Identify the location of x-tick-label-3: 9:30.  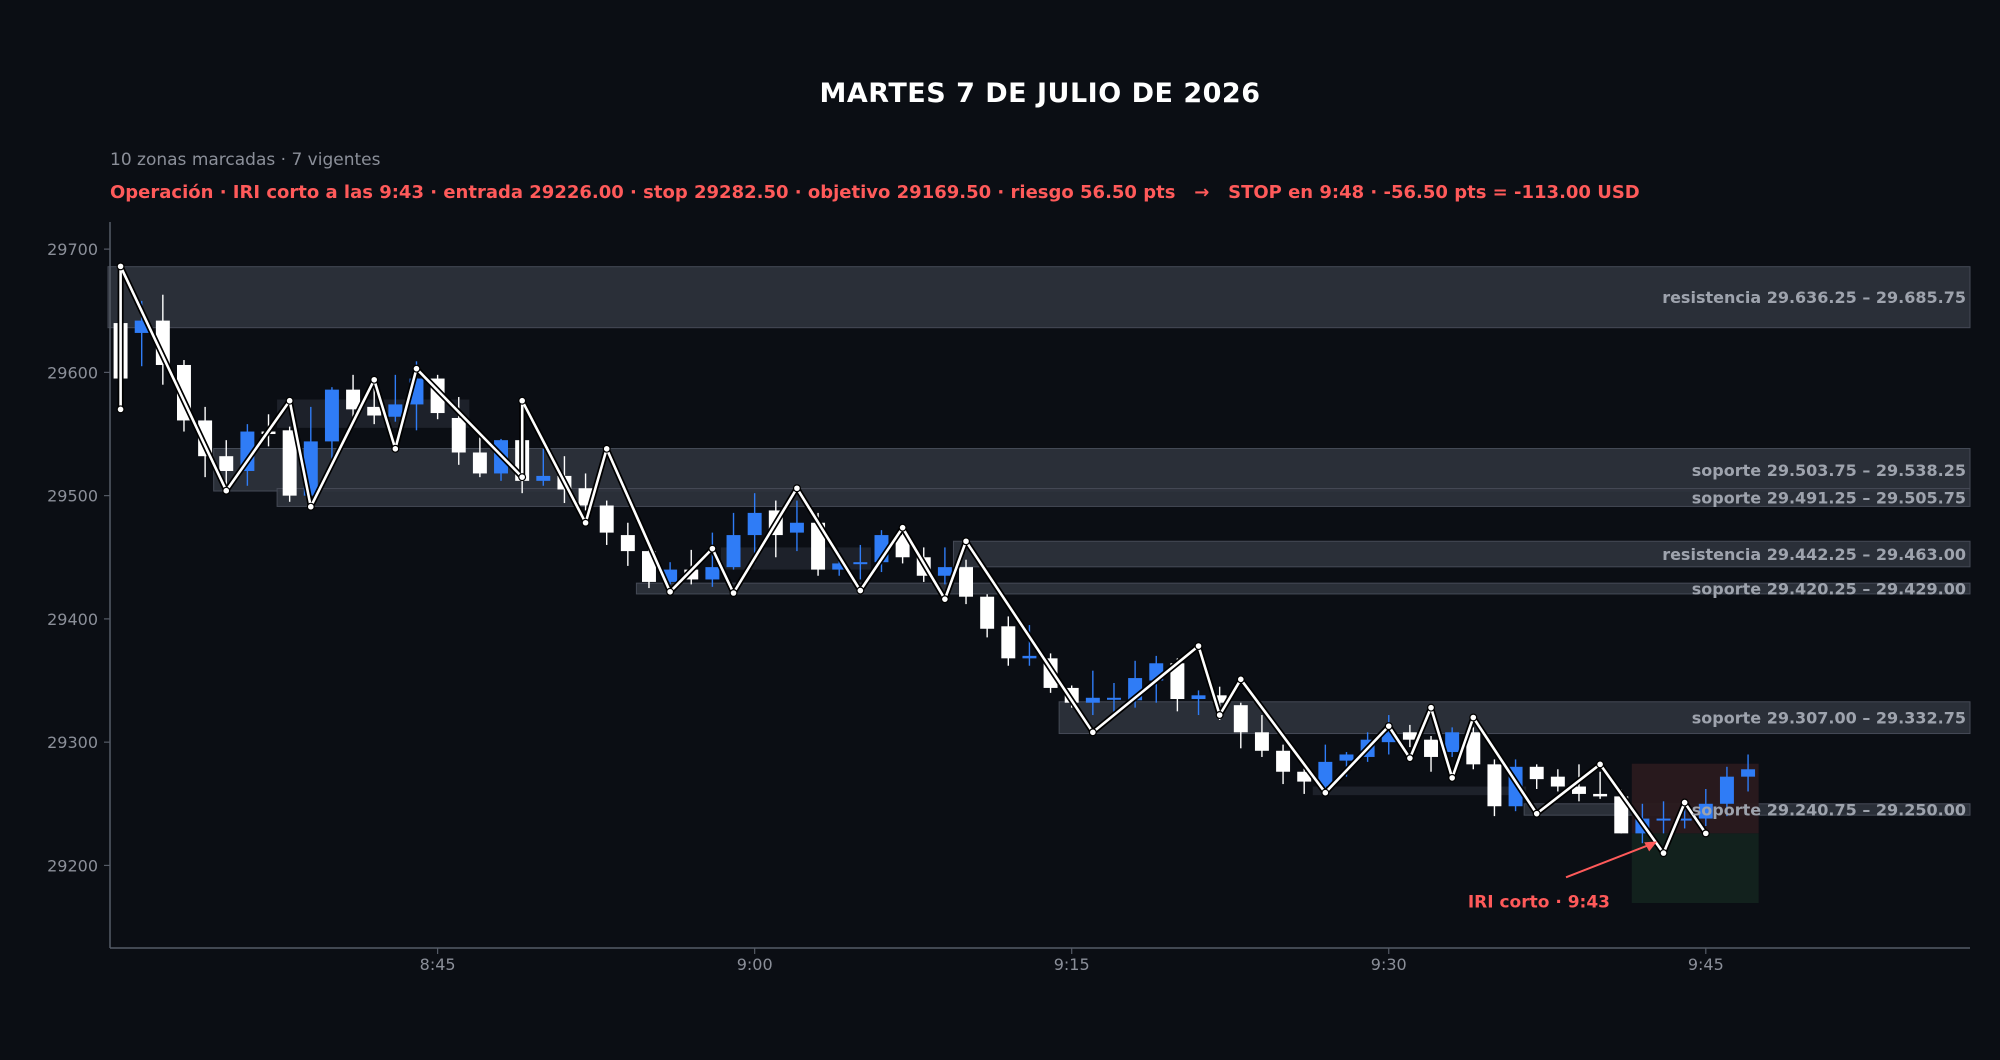
(1389, 964).